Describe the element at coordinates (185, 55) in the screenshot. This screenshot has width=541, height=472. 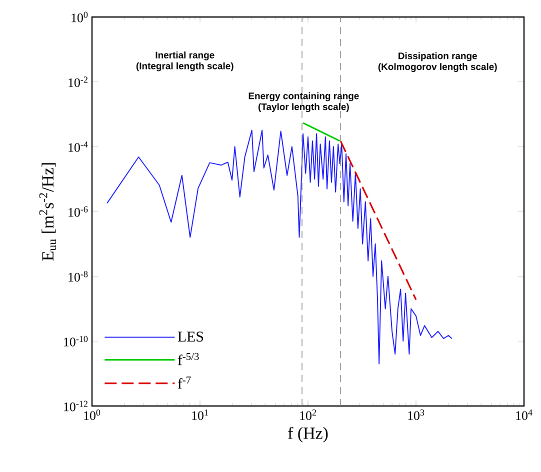
I see `annotation: Inertial range` at that location.